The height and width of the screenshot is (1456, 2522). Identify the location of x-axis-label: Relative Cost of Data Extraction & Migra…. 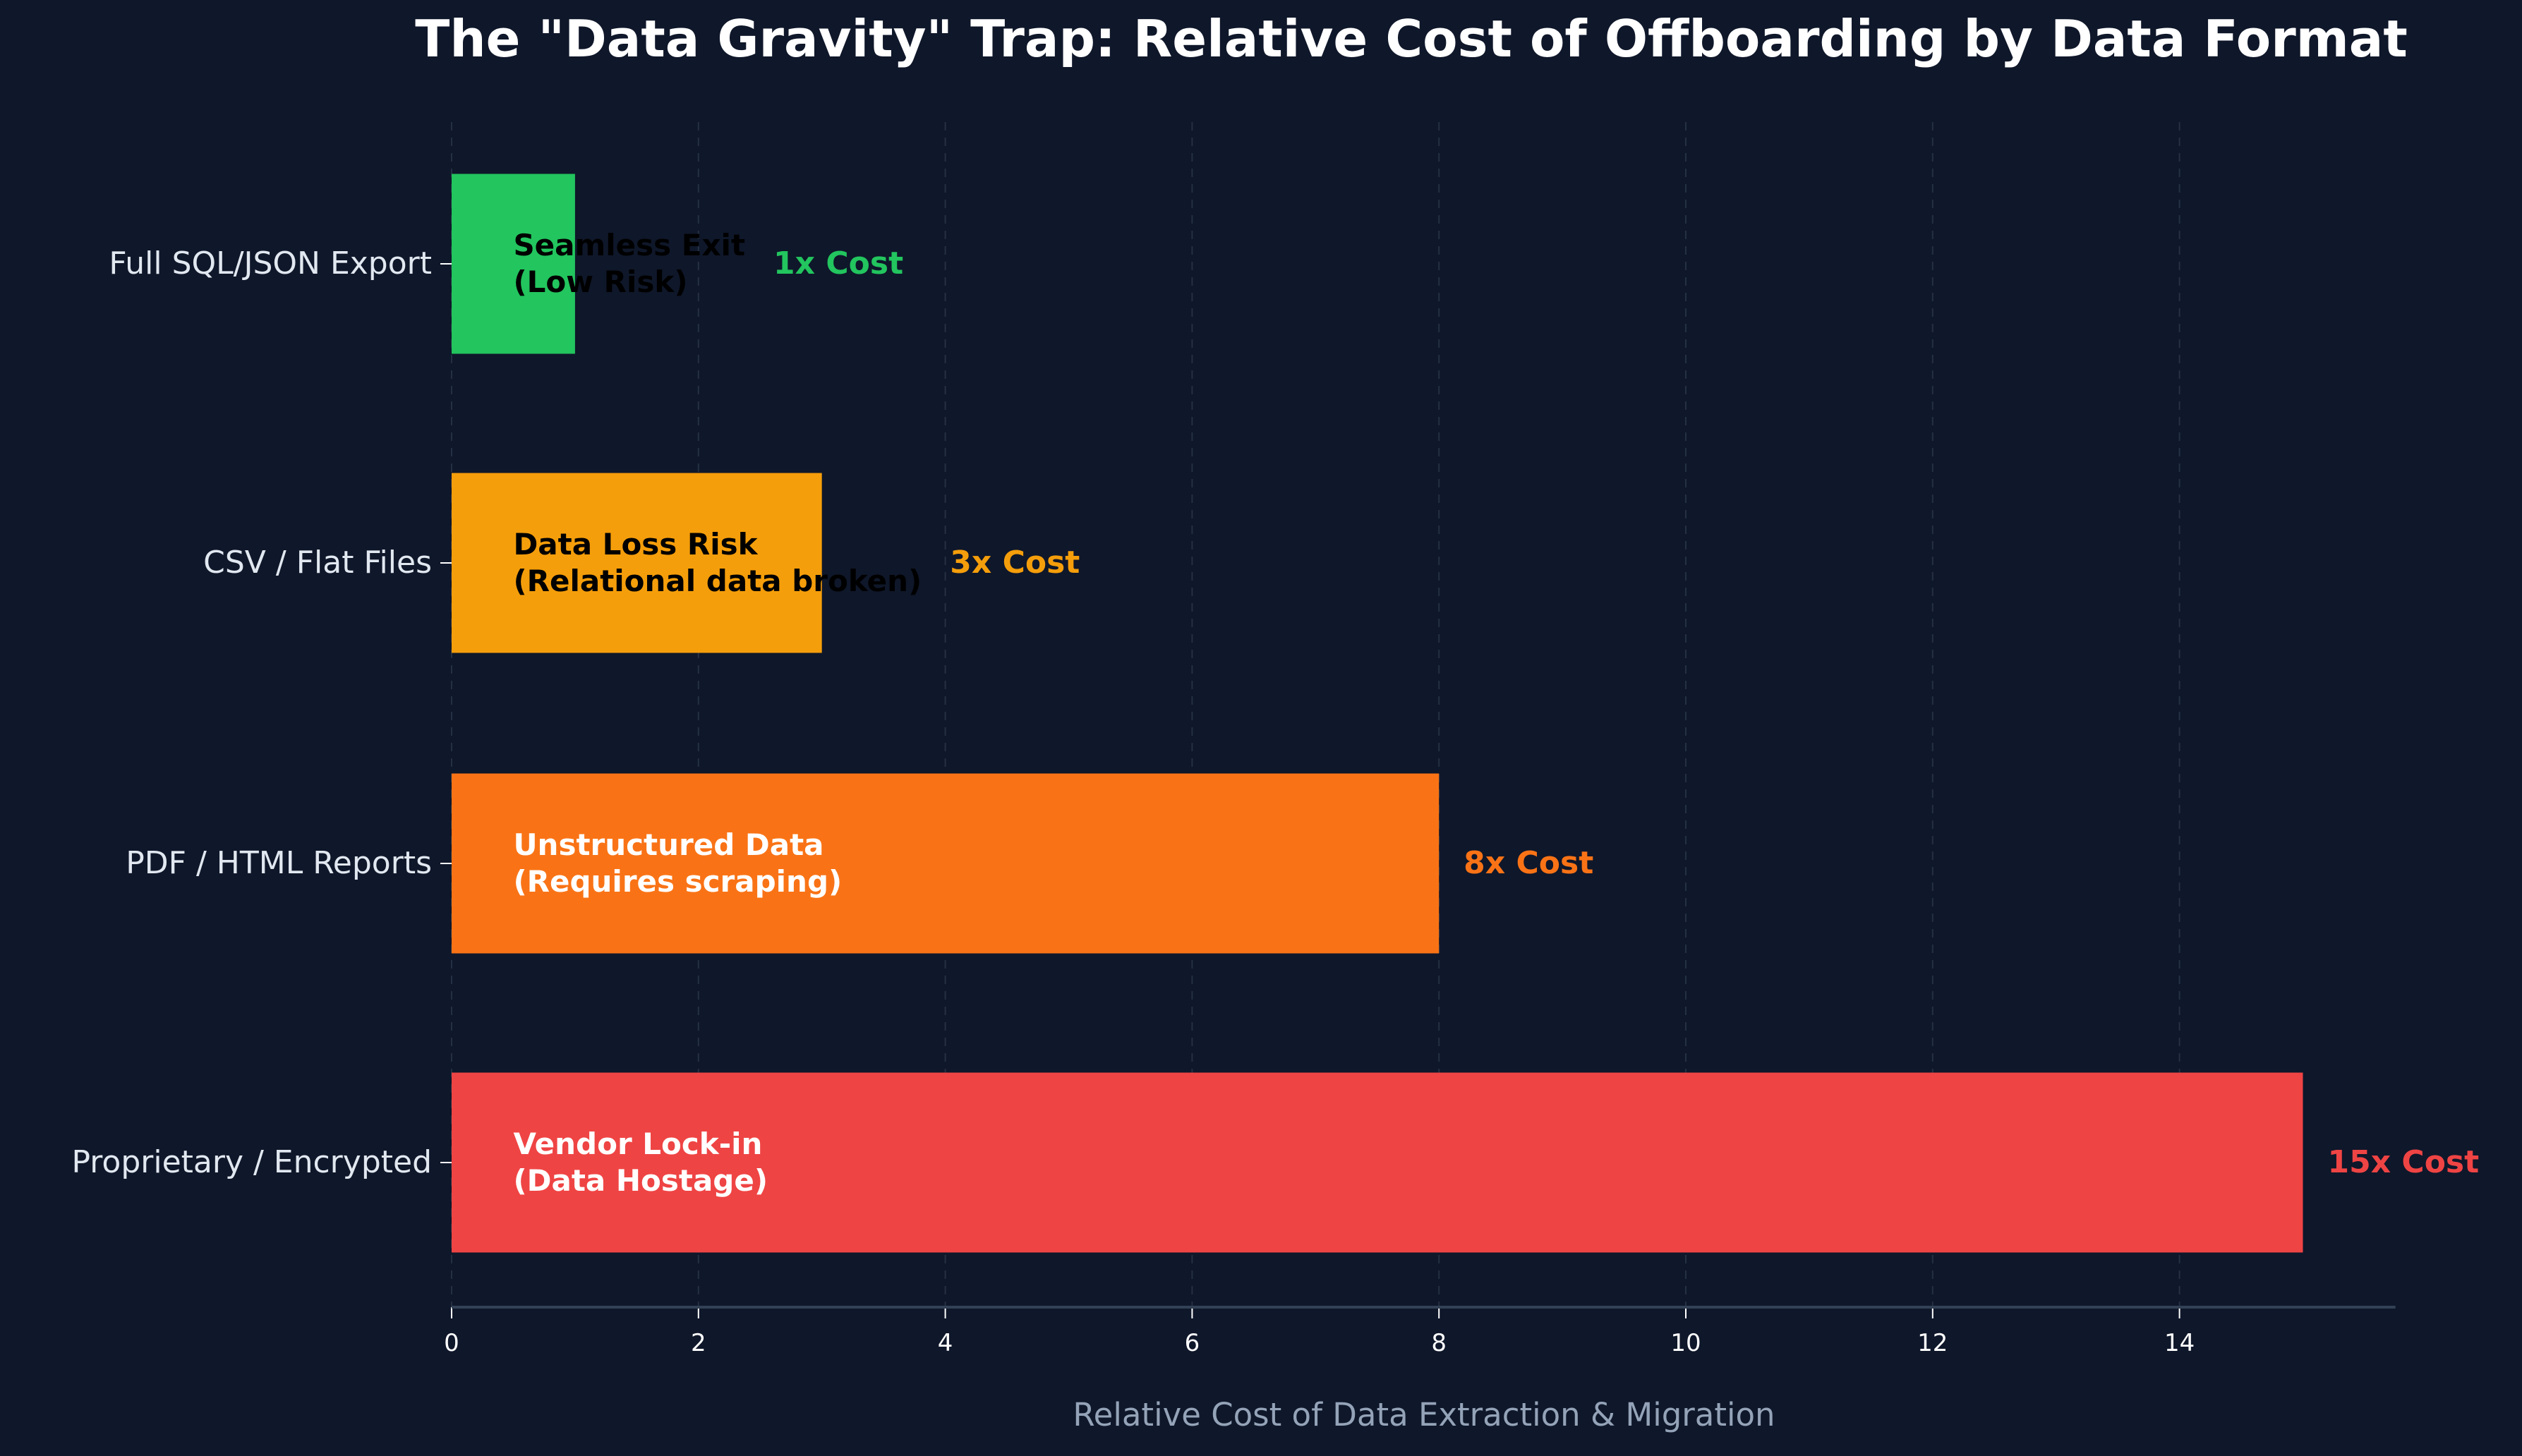
(1424, 1414).